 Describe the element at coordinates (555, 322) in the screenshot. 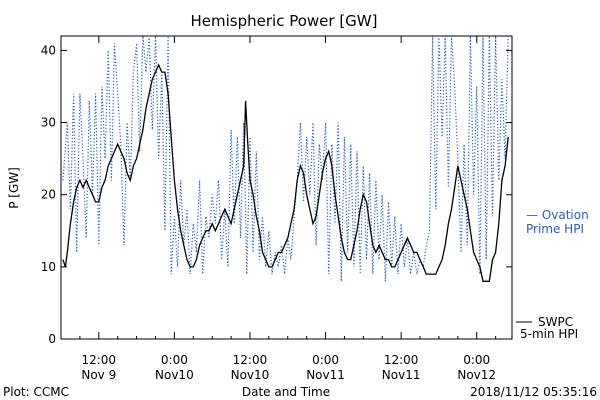

I see `legend-swpc-line1: SWPC` at that location.